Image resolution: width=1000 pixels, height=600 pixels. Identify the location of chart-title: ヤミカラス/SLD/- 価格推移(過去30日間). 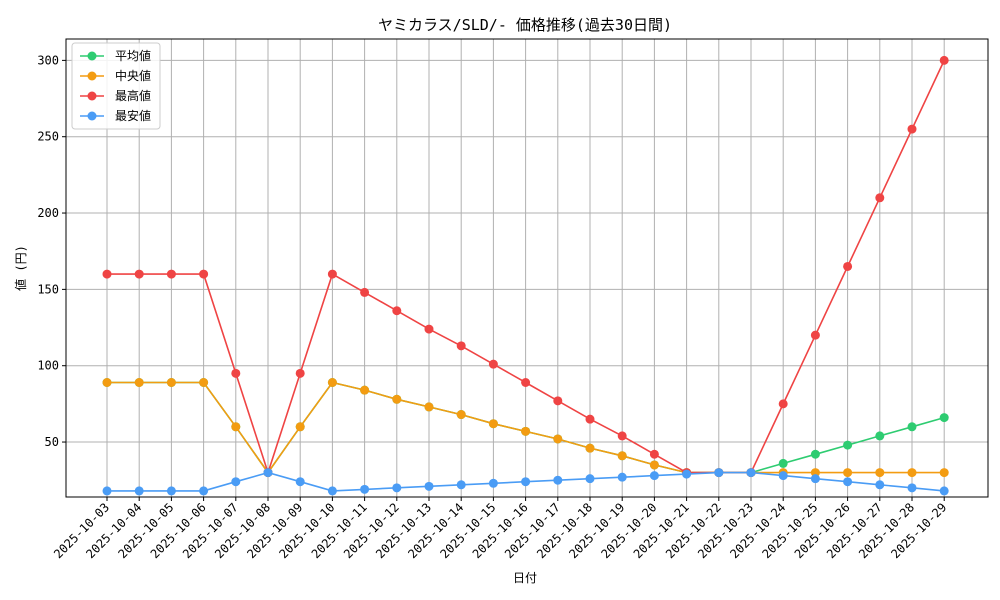
(525, 25).